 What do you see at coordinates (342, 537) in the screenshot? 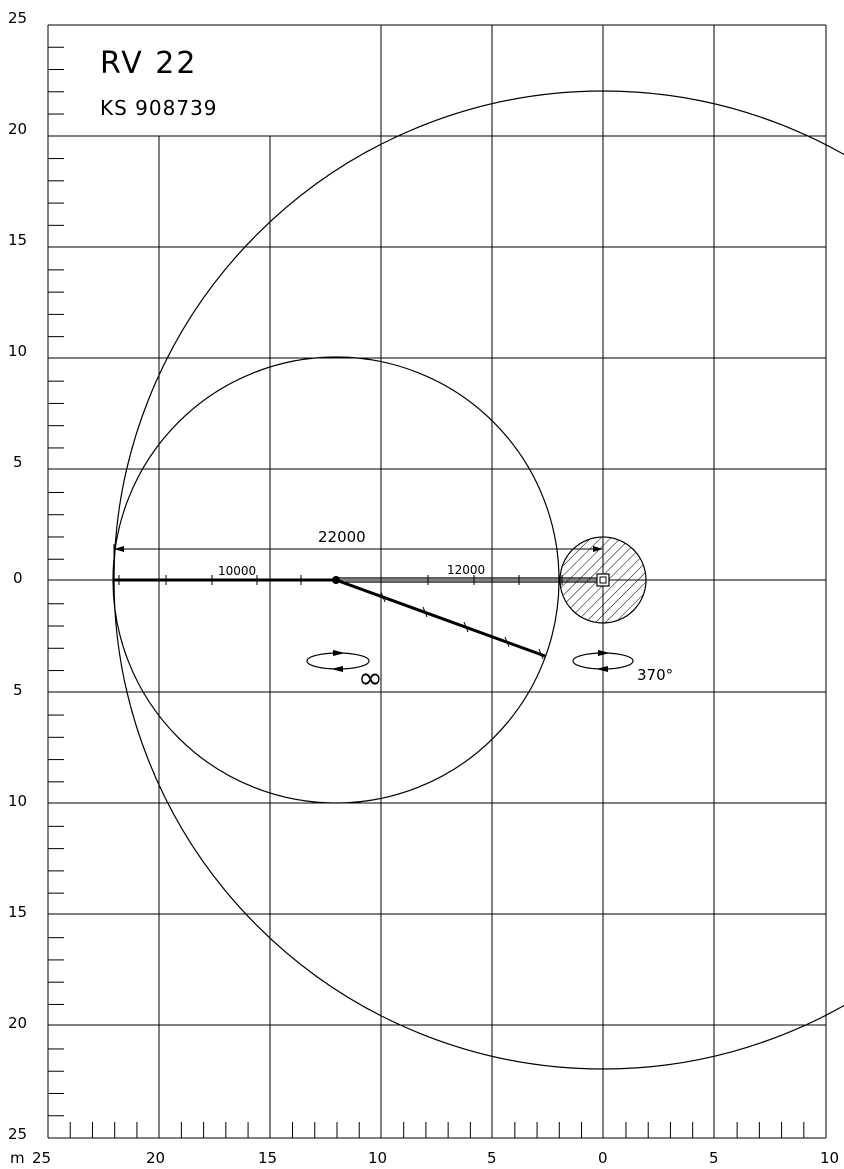
I see `dimension-total-label: 22000` at bounding box center [342, 537].